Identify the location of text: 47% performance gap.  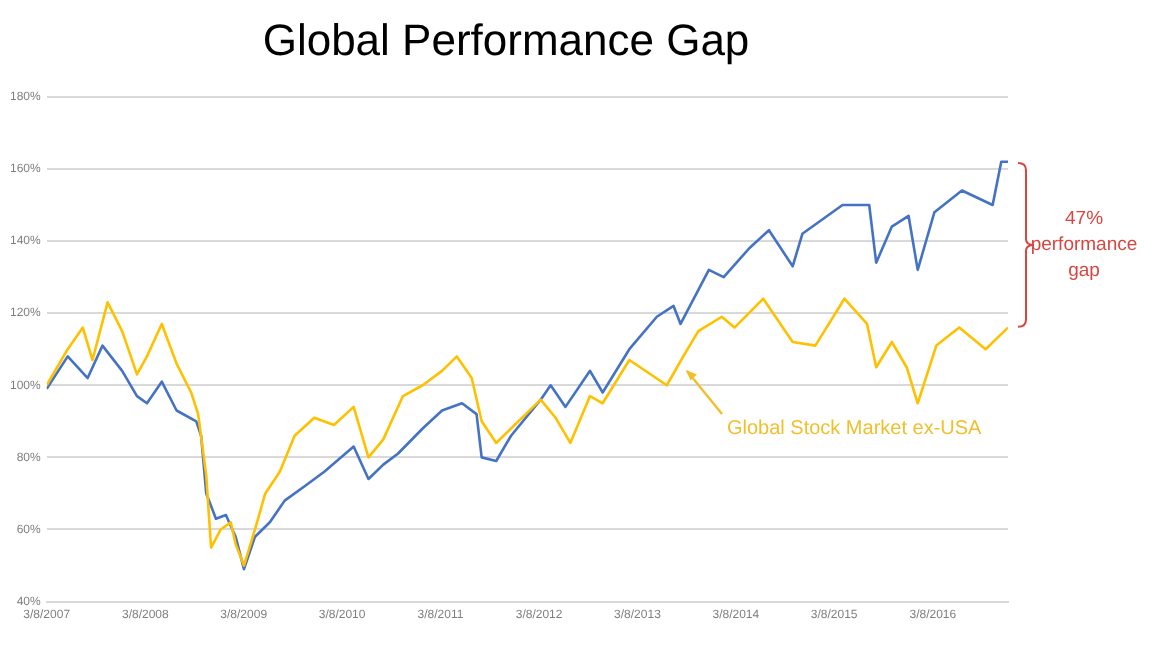
(1084, 244).